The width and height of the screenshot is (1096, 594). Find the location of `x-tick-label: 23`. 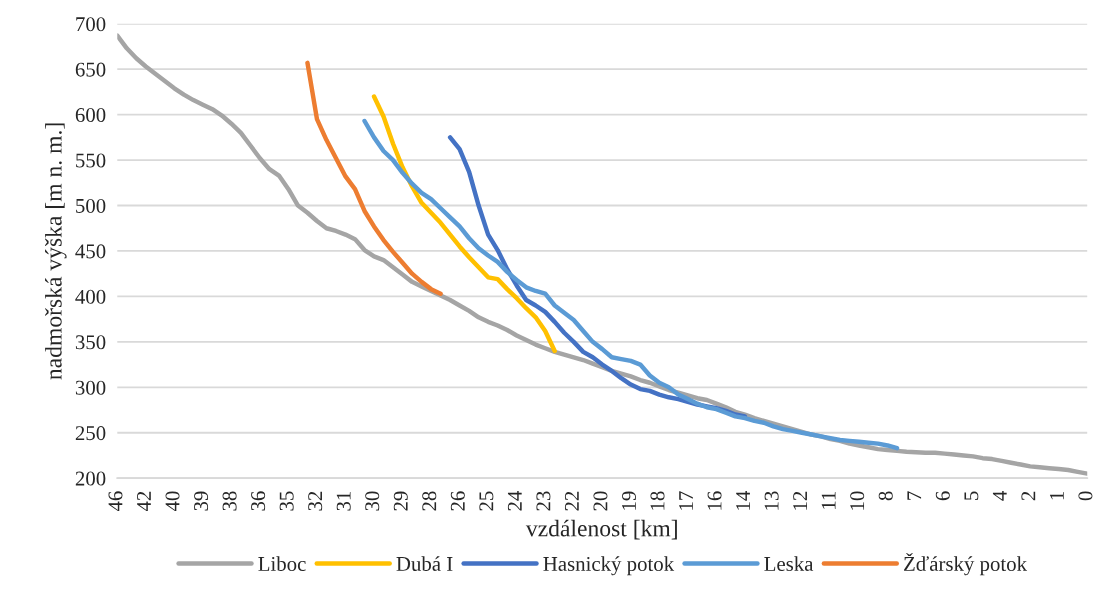

x-tick-label: 23 is located at coordinates (543, 501).